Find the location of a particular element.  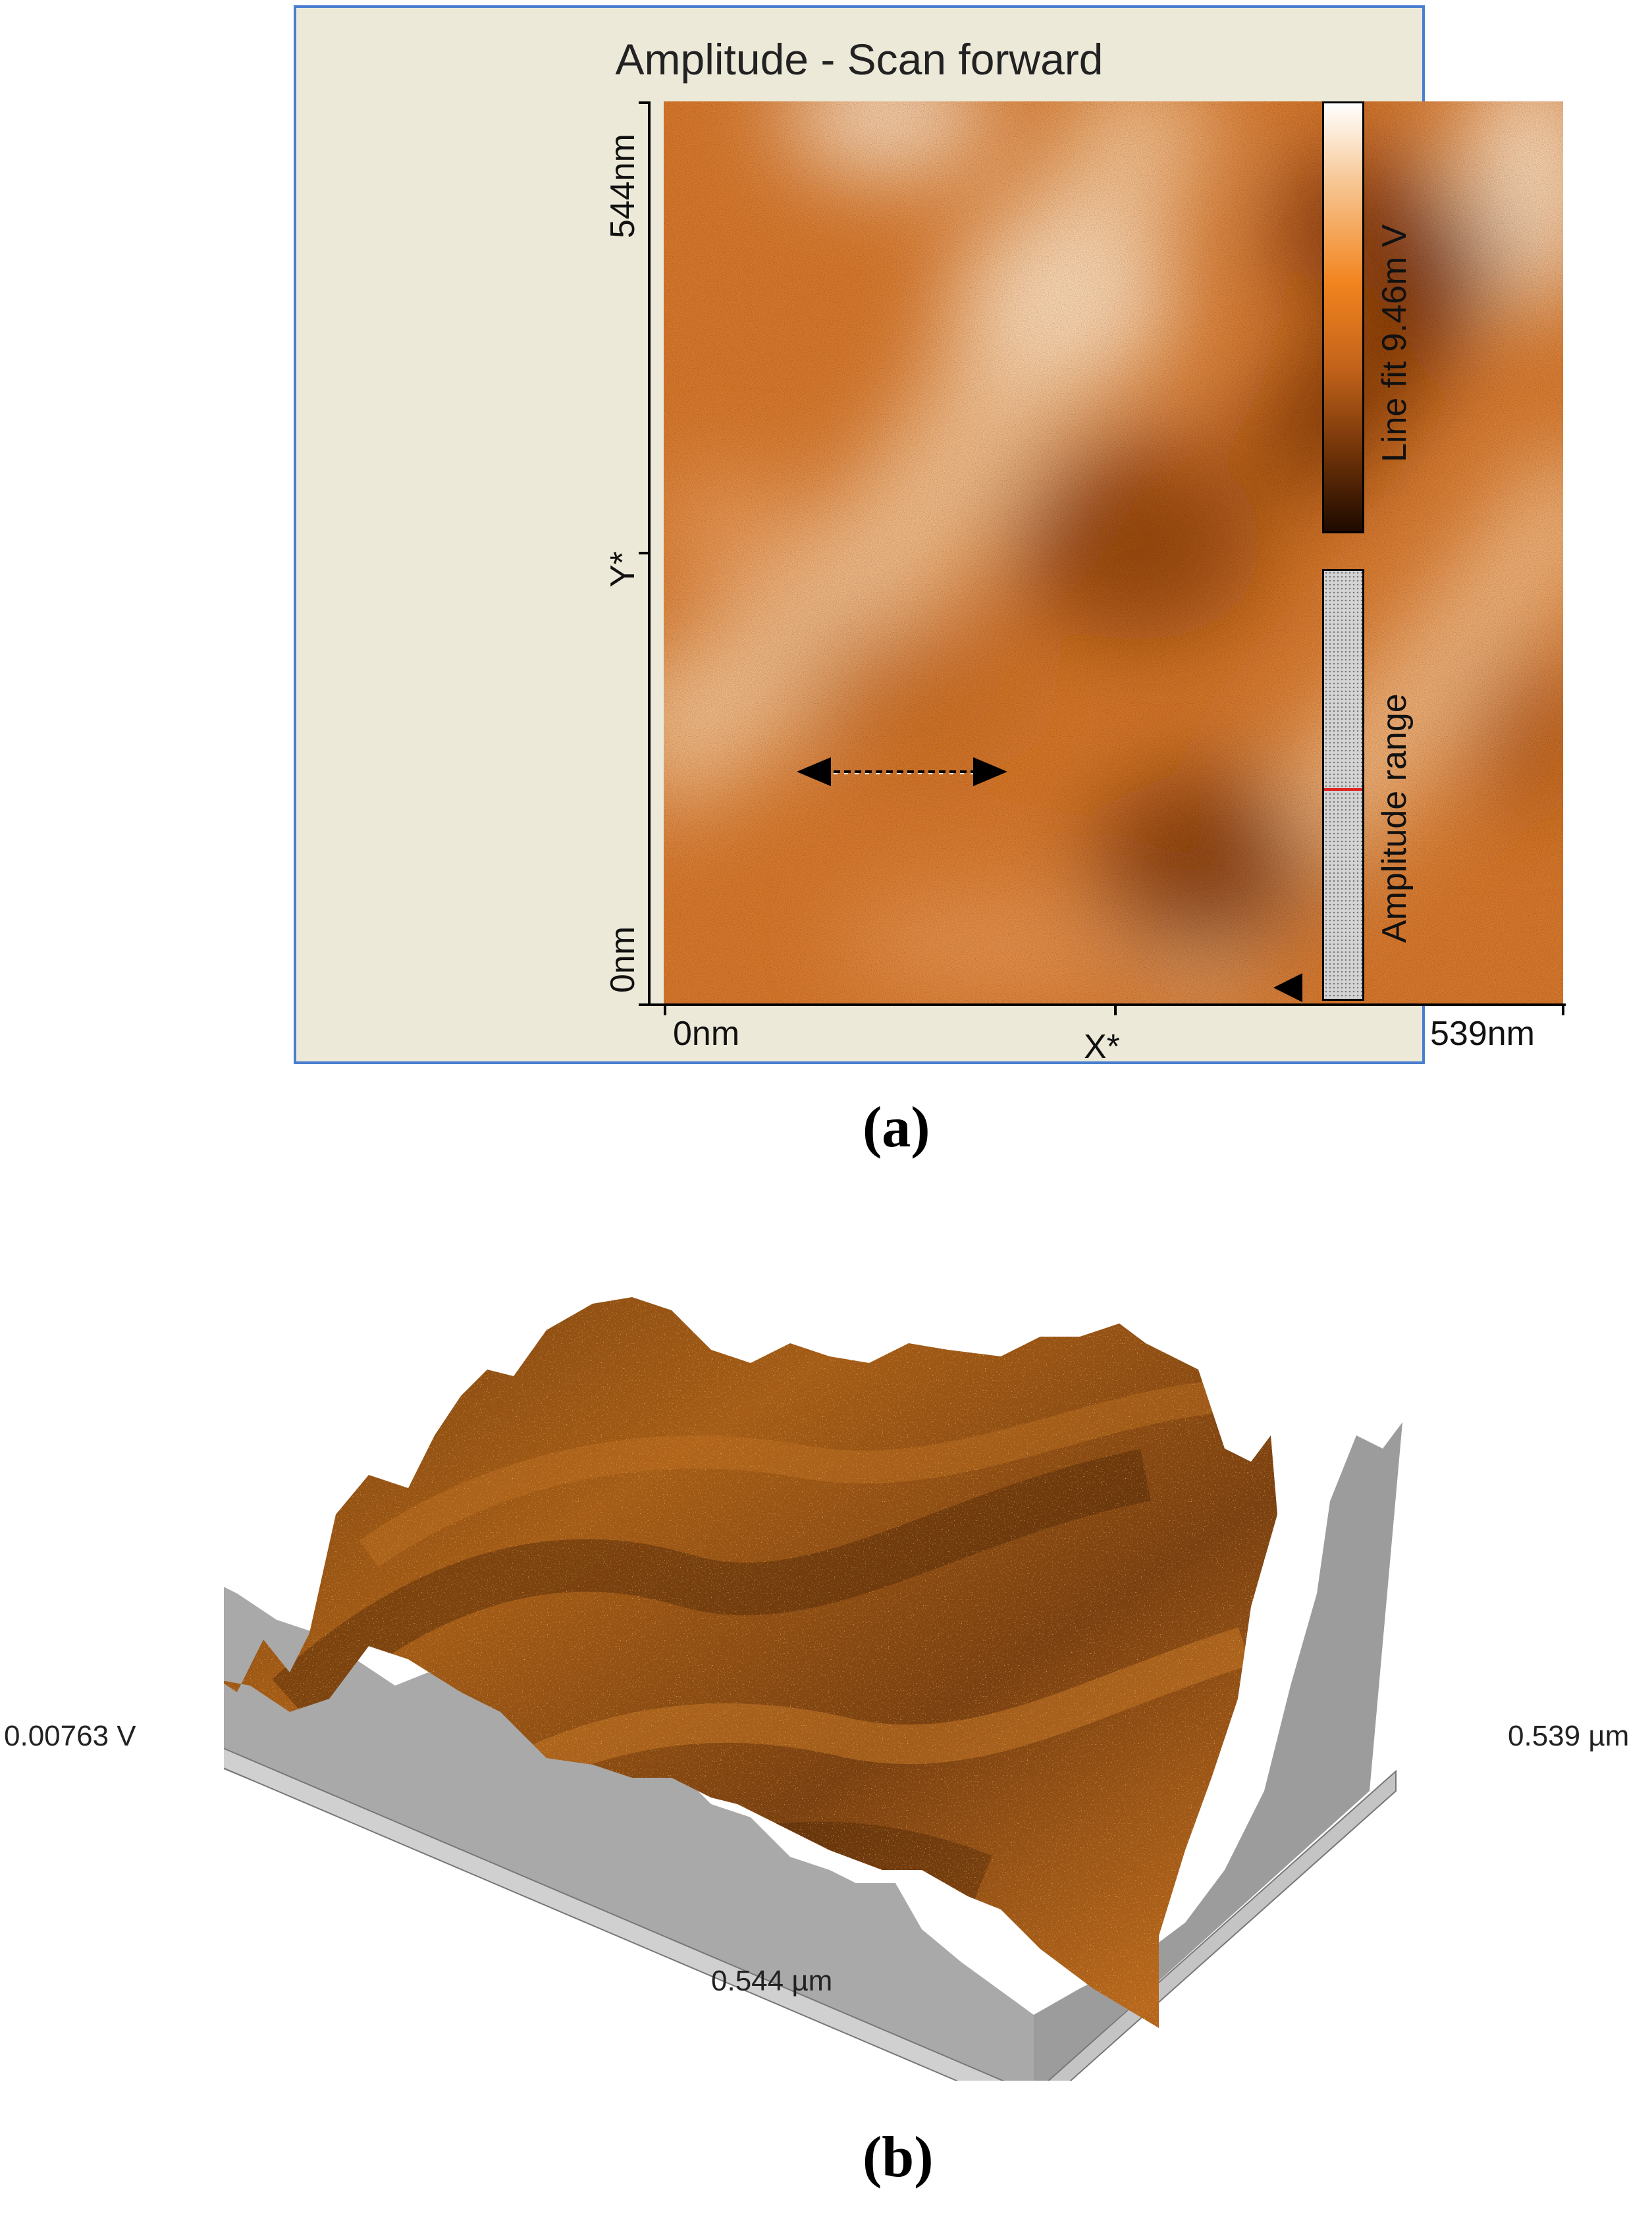

amplitude-range-bar is located at coordinates (1343, 785).